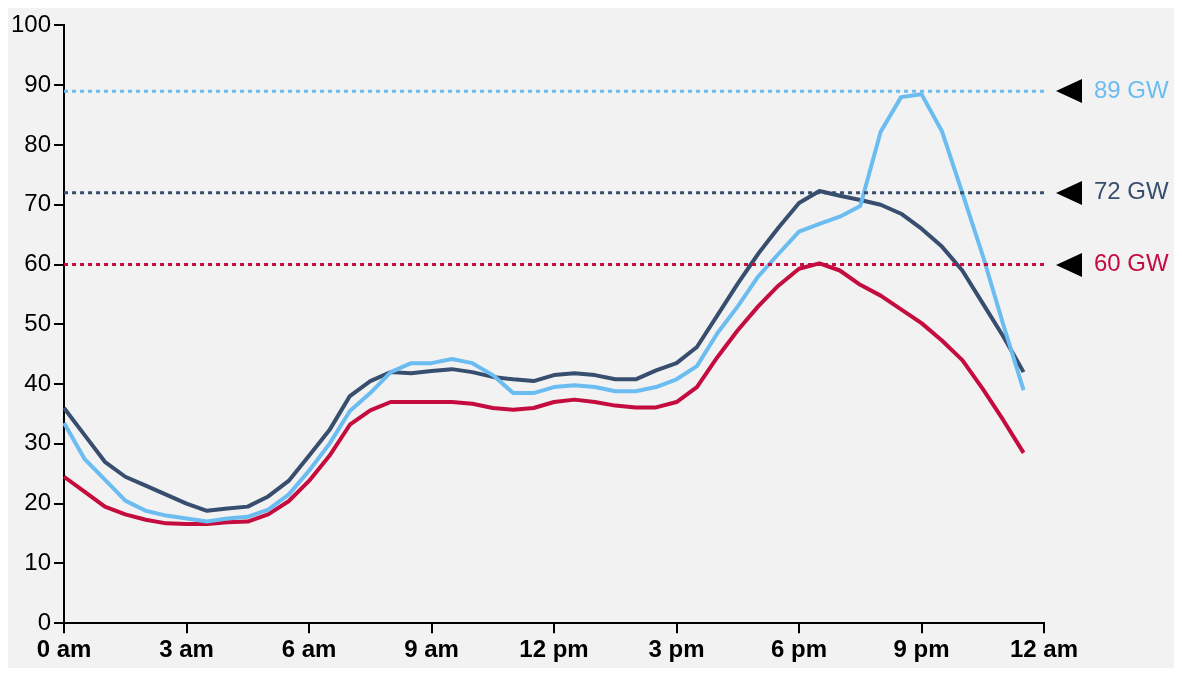 The width and height of the screenshot is (1182, 676). I want to click on ref-line-label: 72 GW, so click(1132, 191).